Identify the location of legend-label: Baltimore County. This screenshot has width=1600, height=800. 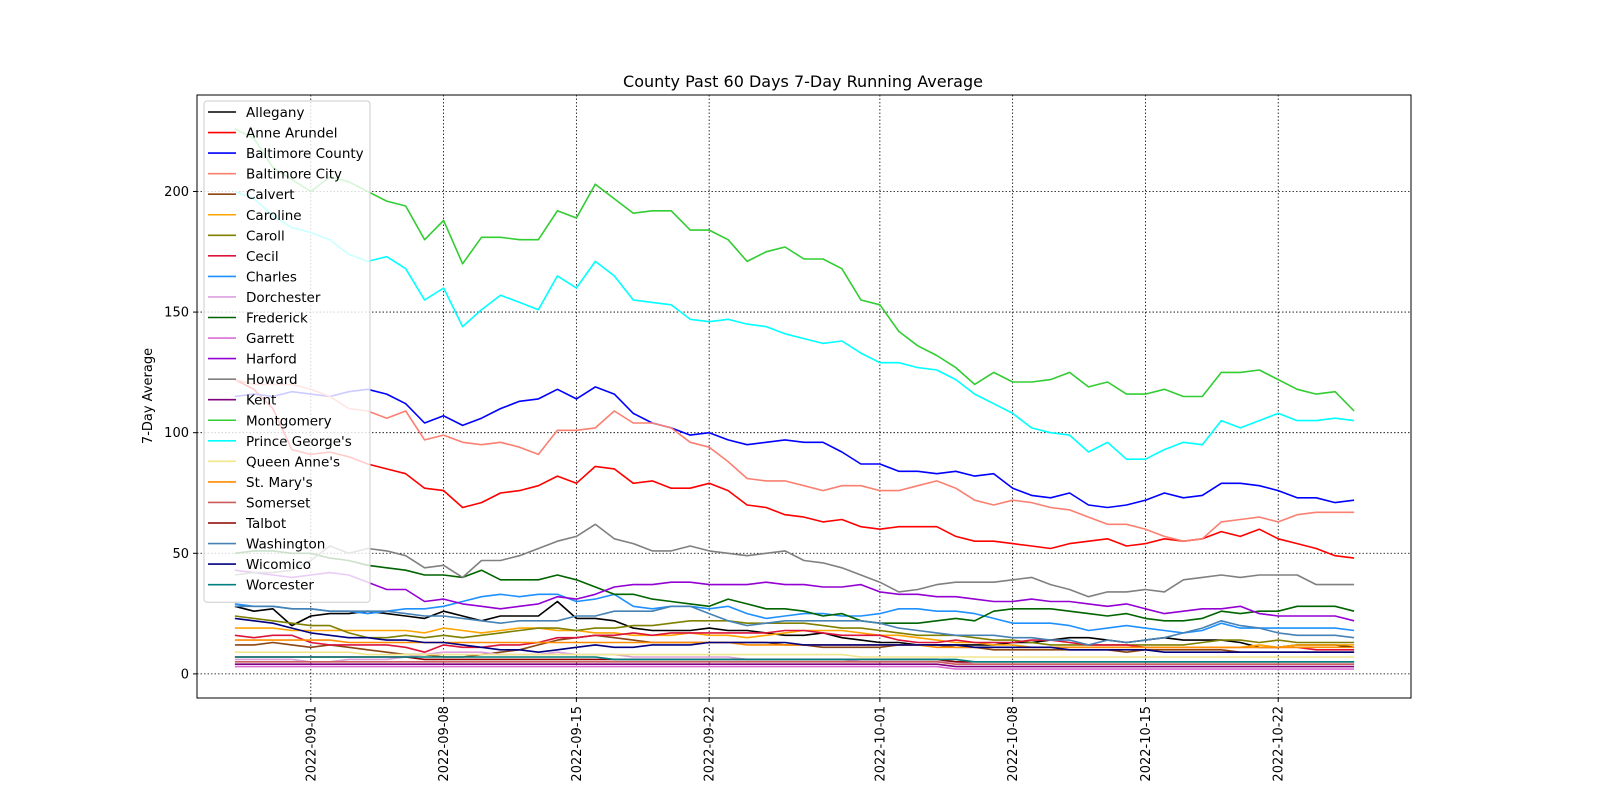
(305, 154).